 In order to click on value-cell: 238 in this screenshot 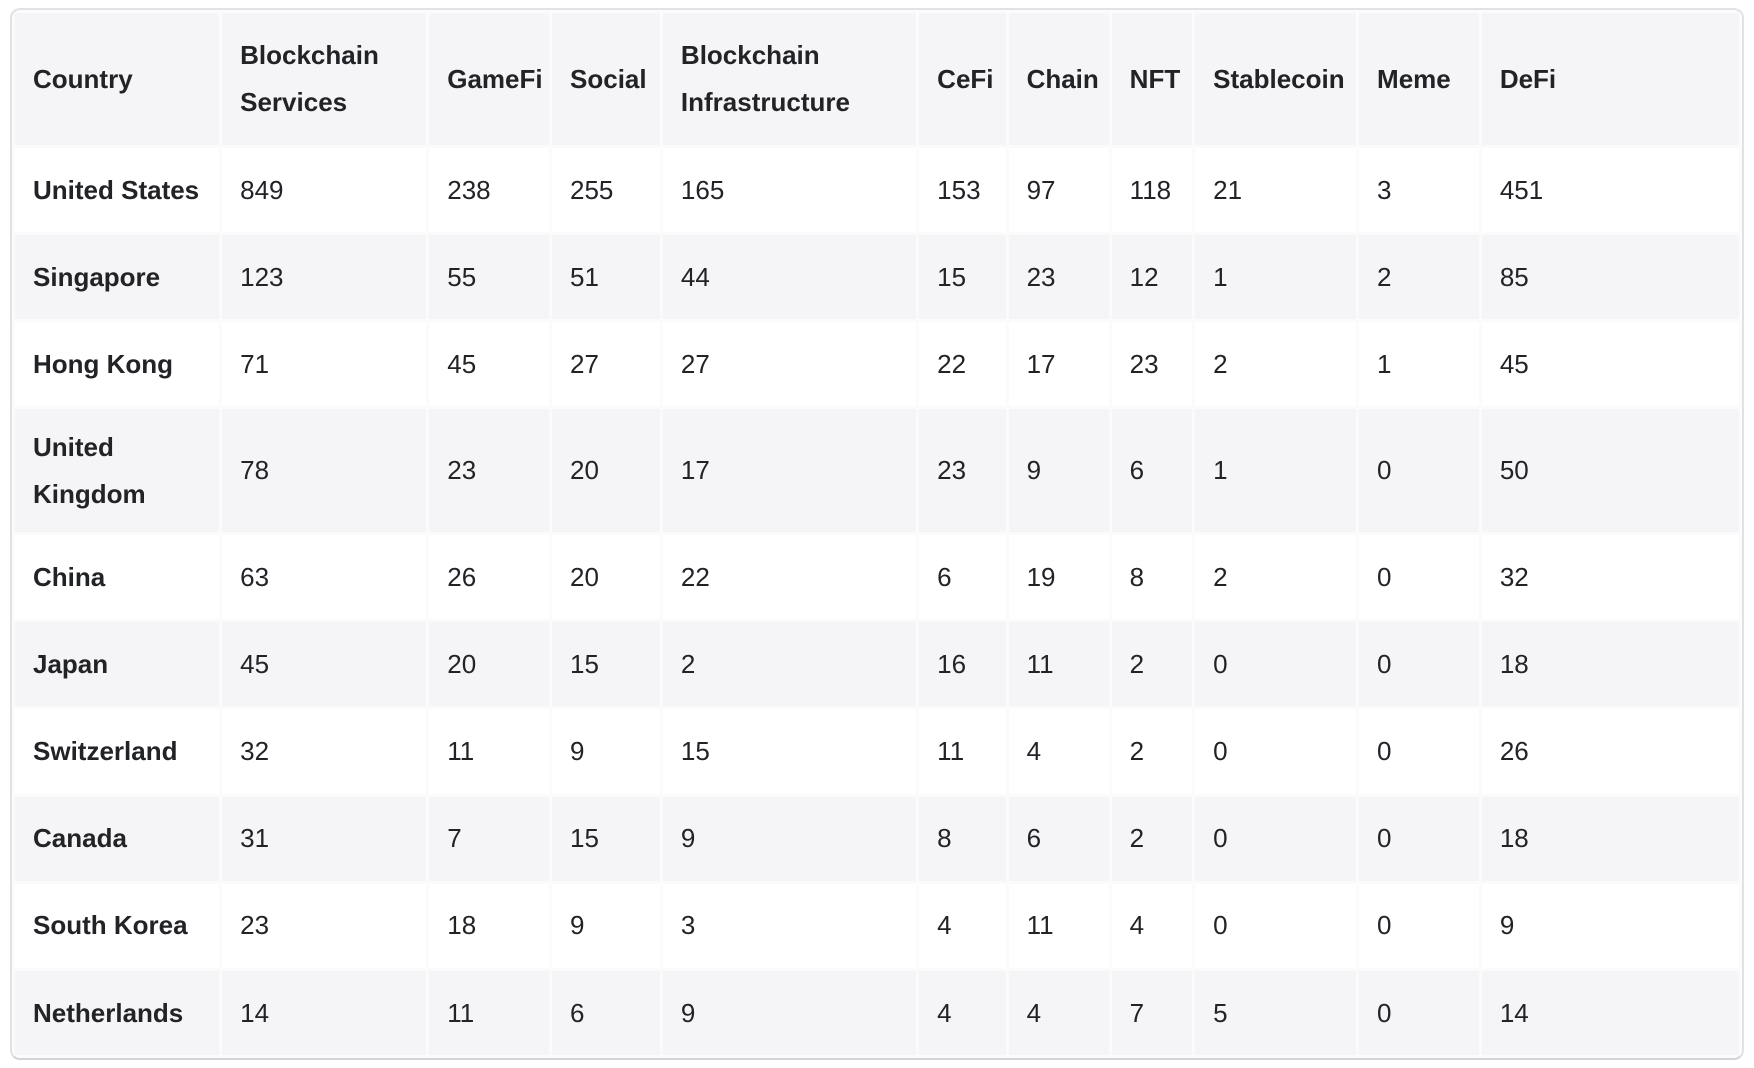, I will do `click(489, 190)`.